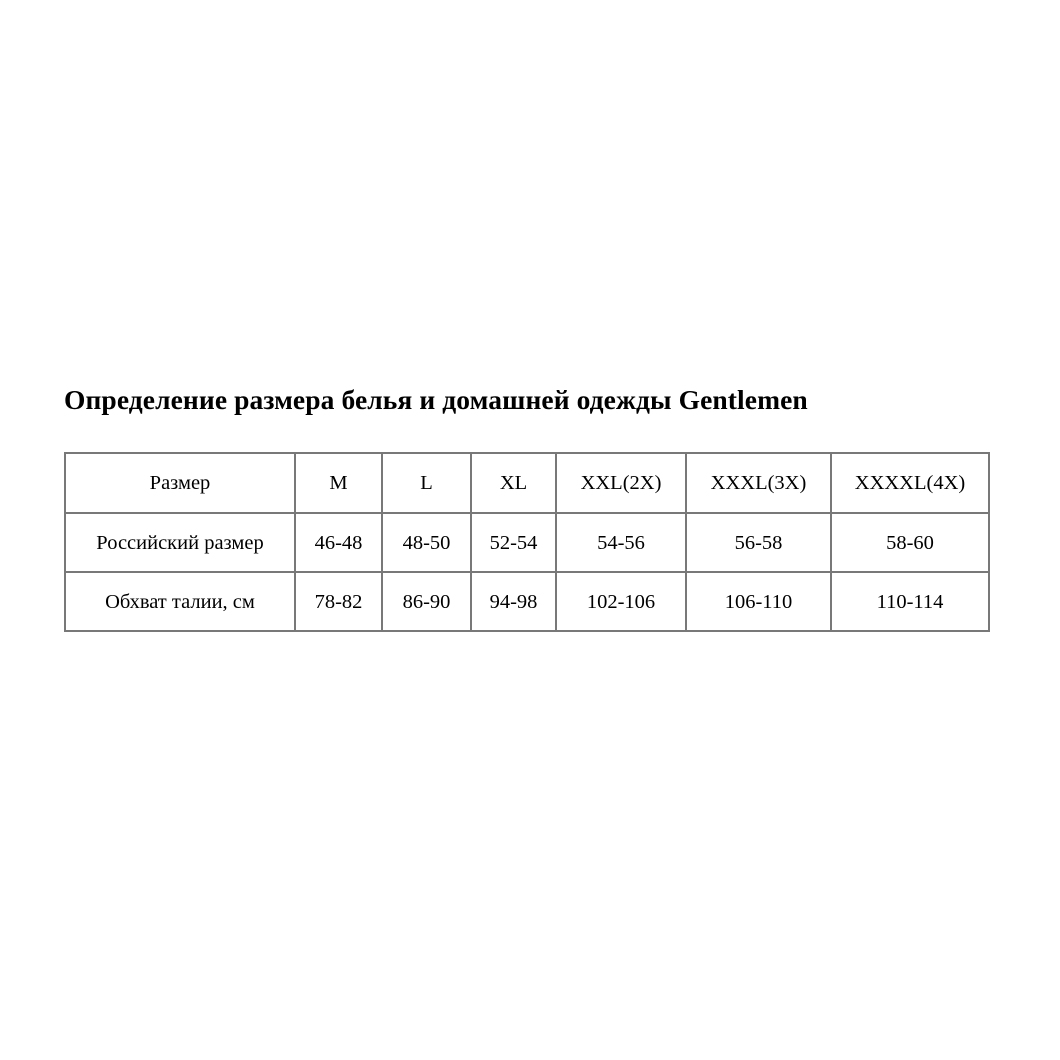 Image resolution: width=1060 pixels, height=1060 pixels. Describe the element at coordinates (910, 601) in the screenshot. I see `cell-waist-xxxxl: 110-114` at that location.